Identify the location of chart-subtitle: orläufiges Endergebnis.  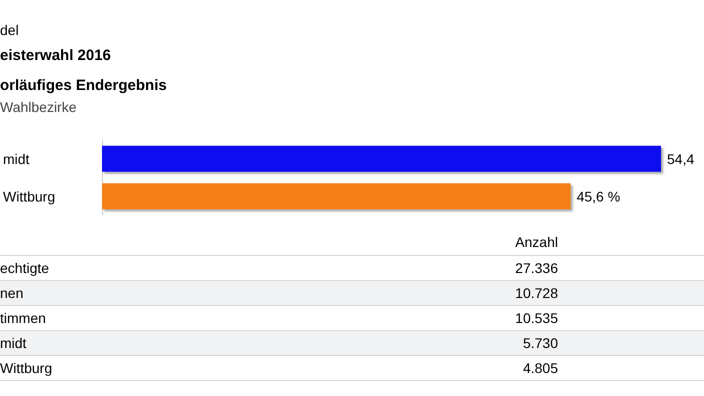
(83, 85).